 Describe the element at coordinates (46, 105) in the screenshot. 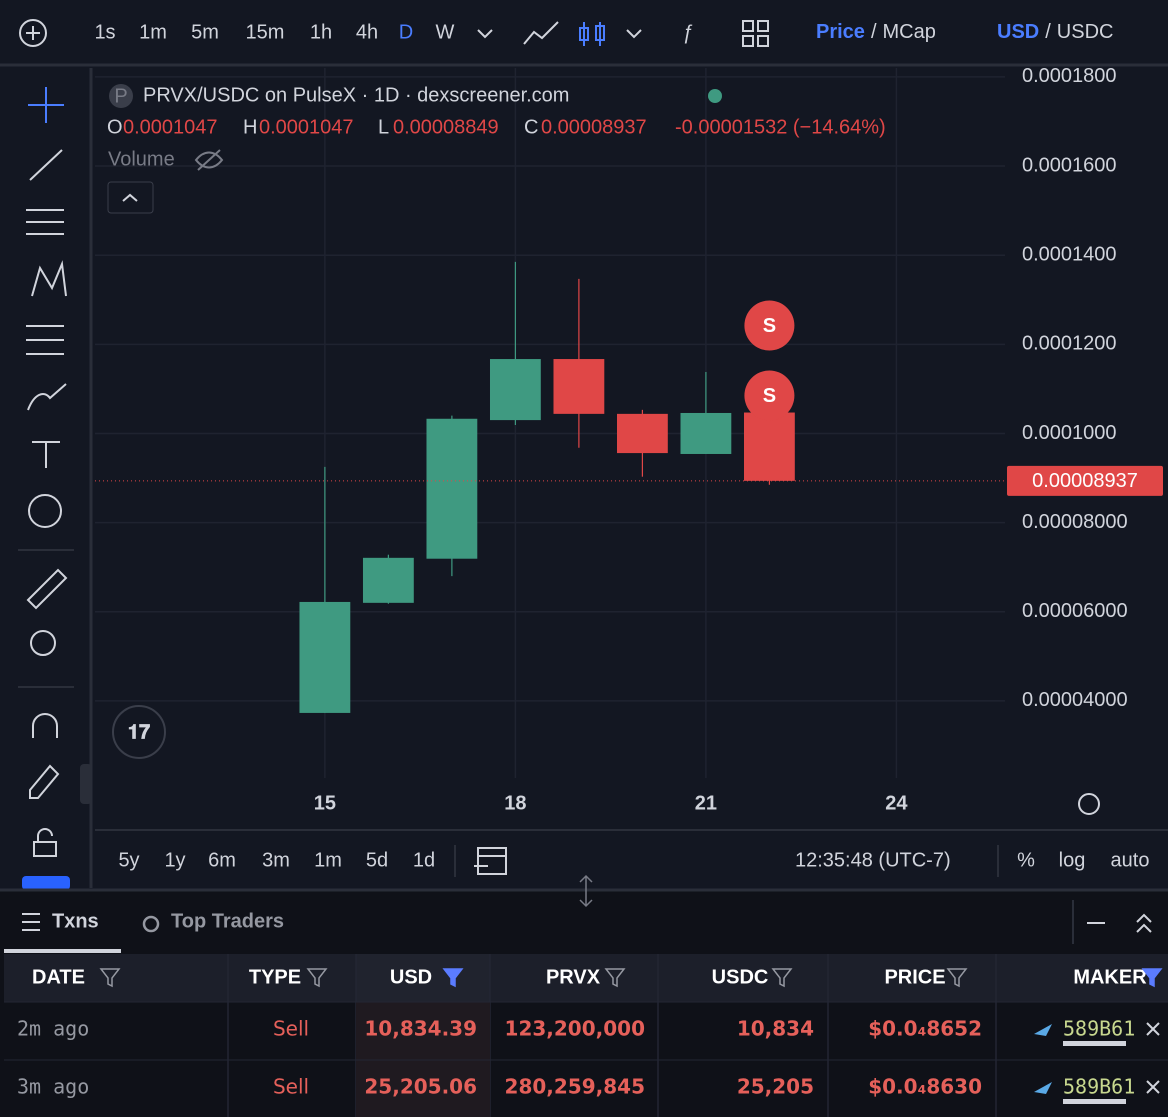

I see `crosshair-tool` at that location.